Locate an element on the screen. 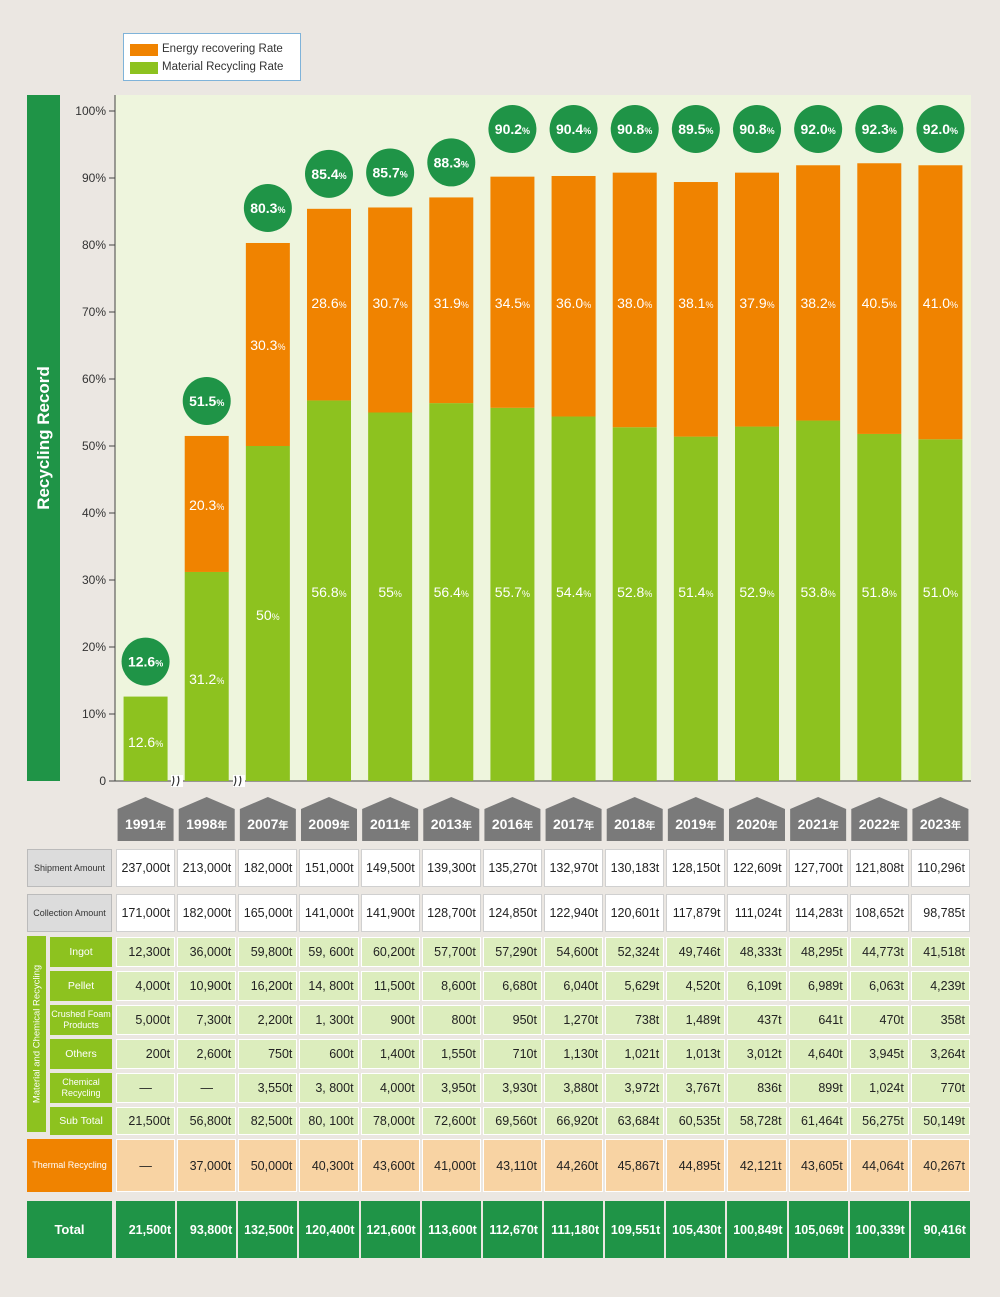  legend-label-energy: Energy recovering Rate is located at coordinates (222, 49).